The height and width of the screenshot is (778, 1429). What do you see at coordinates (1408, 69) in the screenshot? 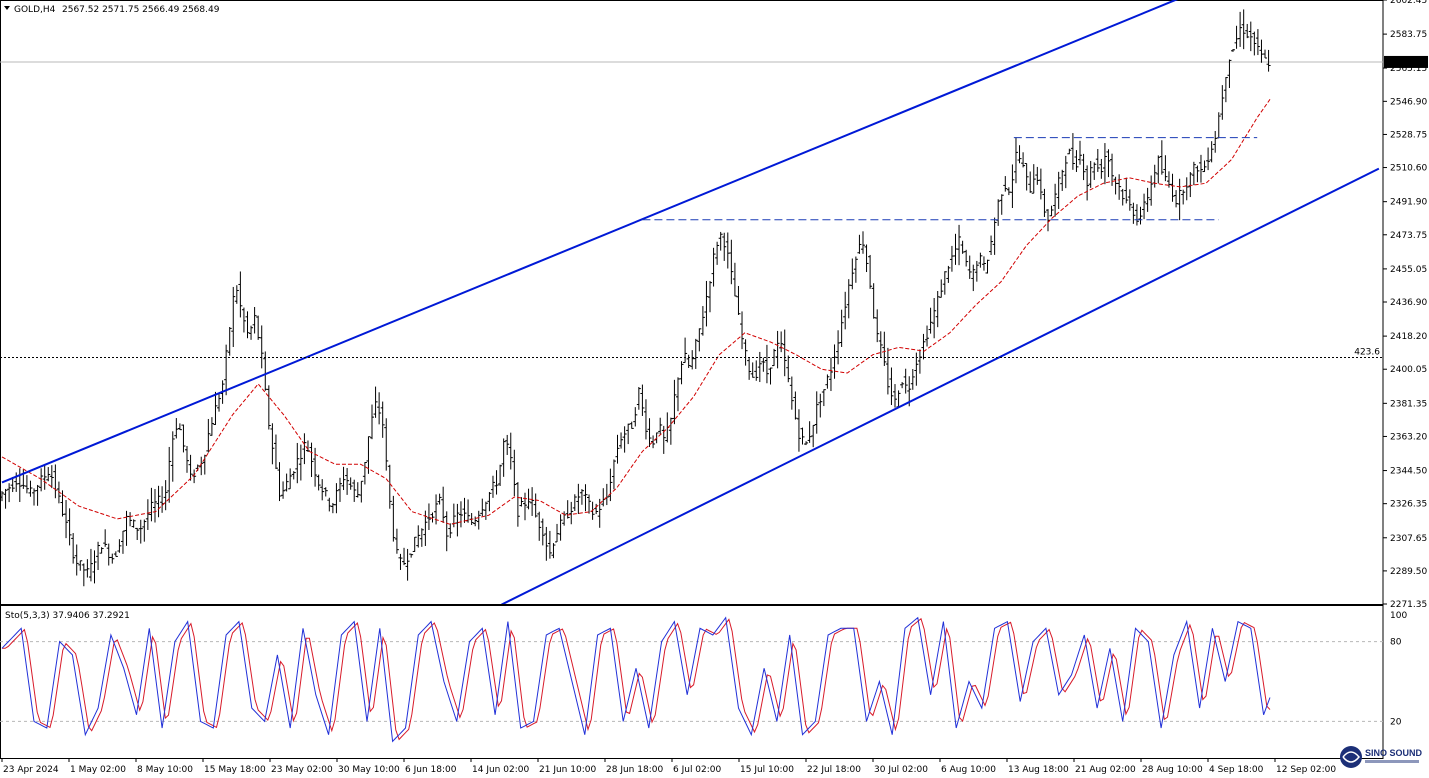
I see `price-tick-label: 2565.15` at bounding box center [1408, 69].